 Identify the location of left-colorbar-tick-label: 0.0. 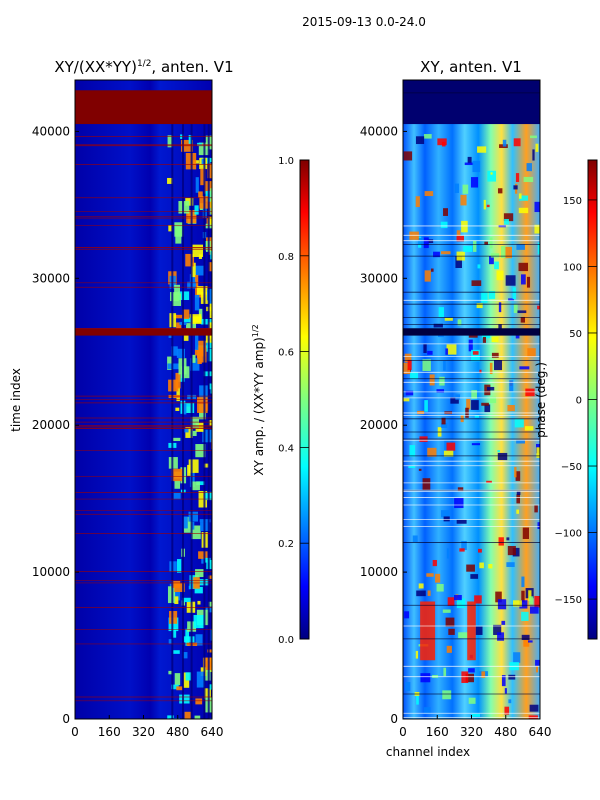
(286, 640).